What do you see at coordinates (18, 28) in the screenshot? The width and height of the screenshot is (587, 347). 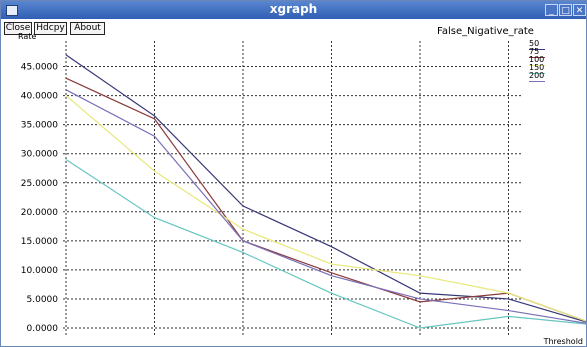 I see `close-button: Close` at bounding box center [18, 28].